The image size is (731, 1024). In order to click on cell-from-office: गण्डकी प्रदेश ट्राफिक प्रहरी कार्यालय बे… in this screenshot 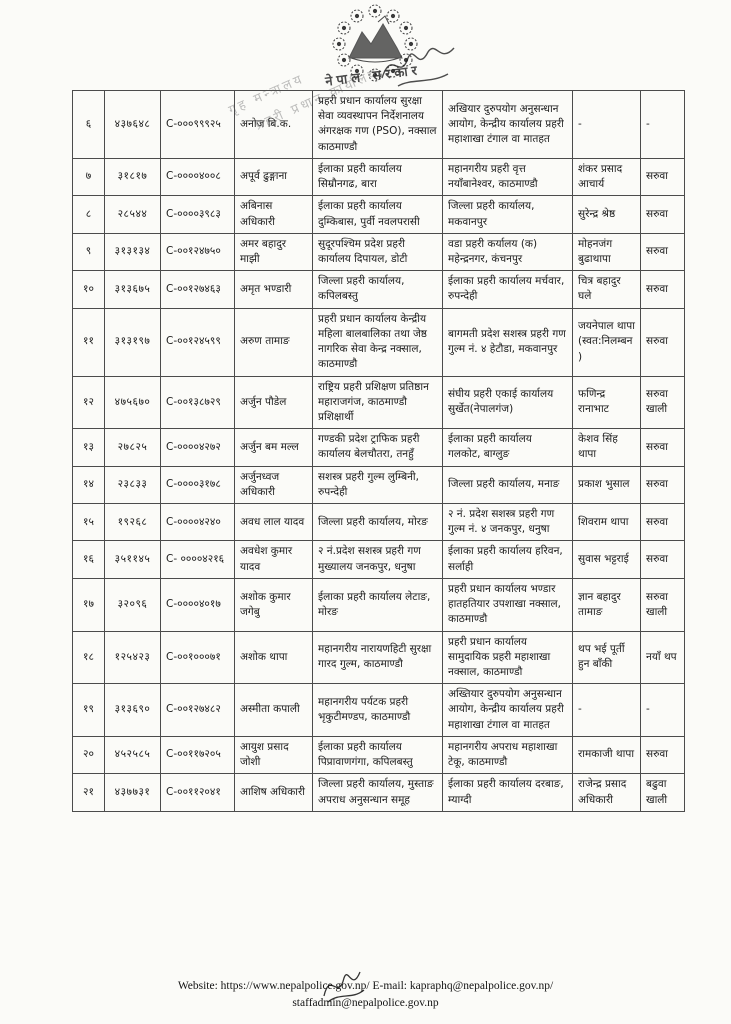, I will do `click(377, 447)`.